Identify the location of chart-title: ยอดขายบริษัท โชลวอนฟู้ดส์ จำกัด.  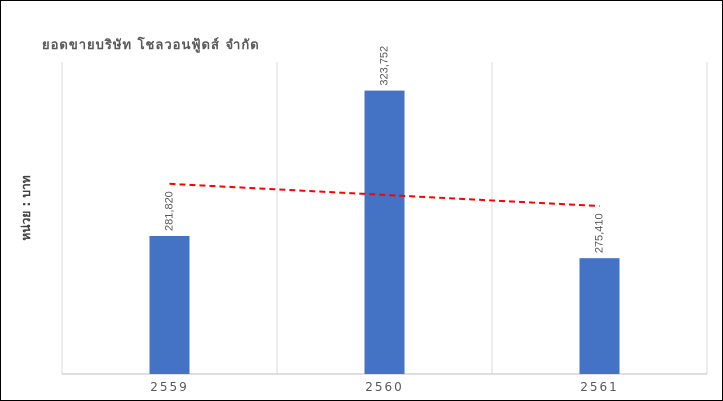
(151, 45).